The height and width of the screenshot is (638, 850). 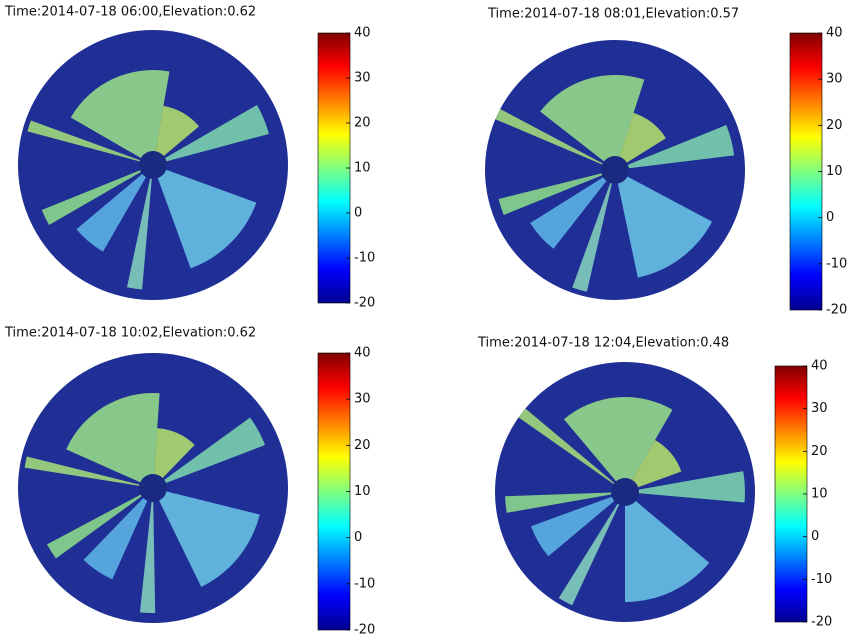 What do you see at coordinates (603, 343) in the screenshot?
I see `panel-title: Time:2014-07-18 12:04,Elevation:0.48` at bounding box center [603, 343].